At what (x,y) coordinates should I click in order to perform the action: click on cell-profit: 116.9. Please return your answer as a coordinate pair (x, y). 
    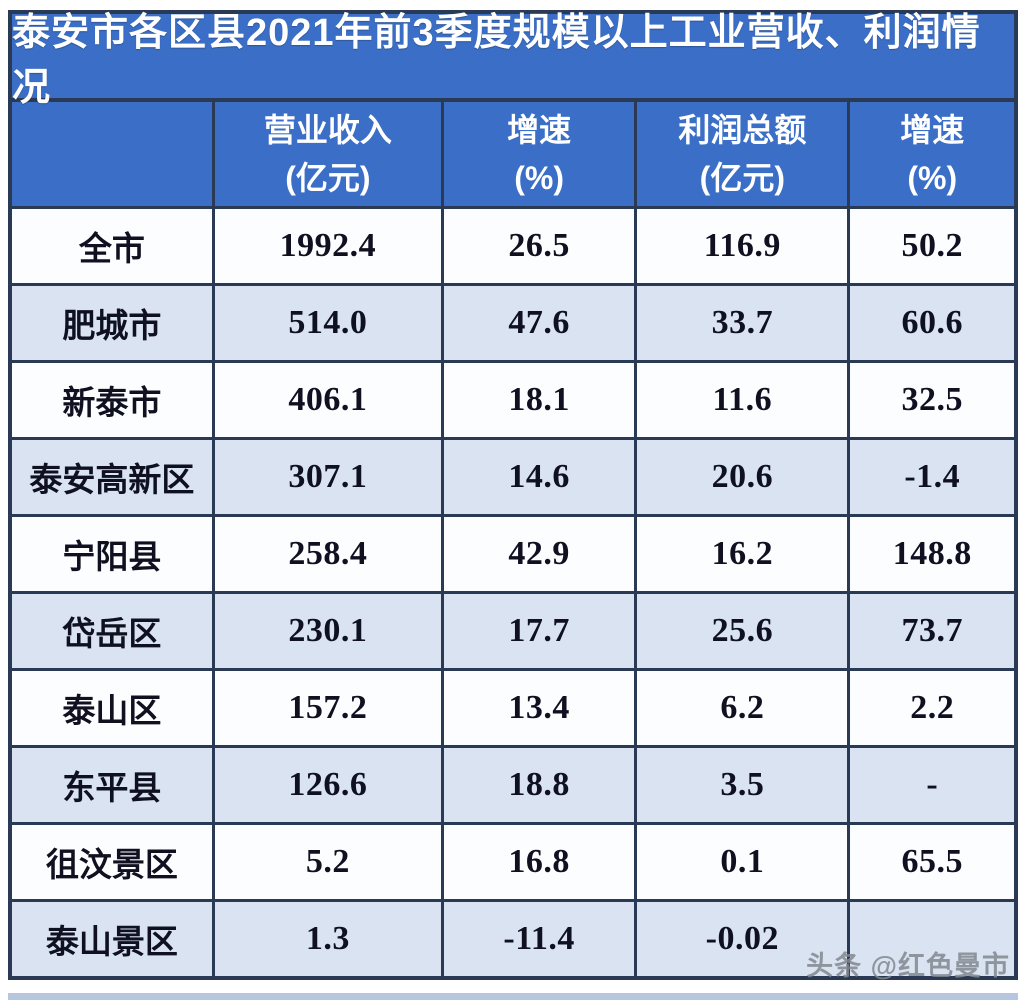
    Looking at the image, I should click on (742, 246).